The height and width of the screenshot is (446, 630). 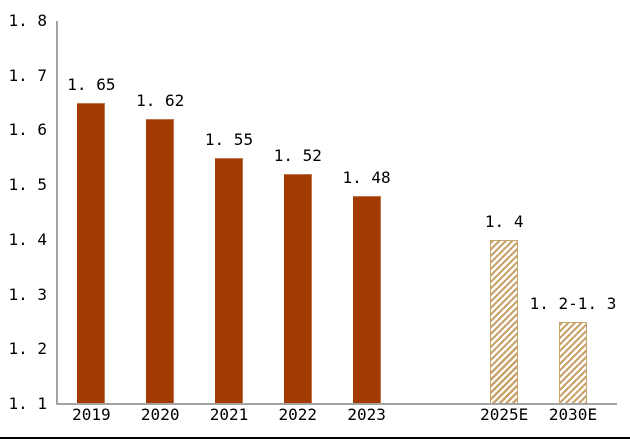 What do you see at coordinates (91, 85) in the screenshot?
I see `value-label-2019: 1. 65` at bounding box center [91, 85].